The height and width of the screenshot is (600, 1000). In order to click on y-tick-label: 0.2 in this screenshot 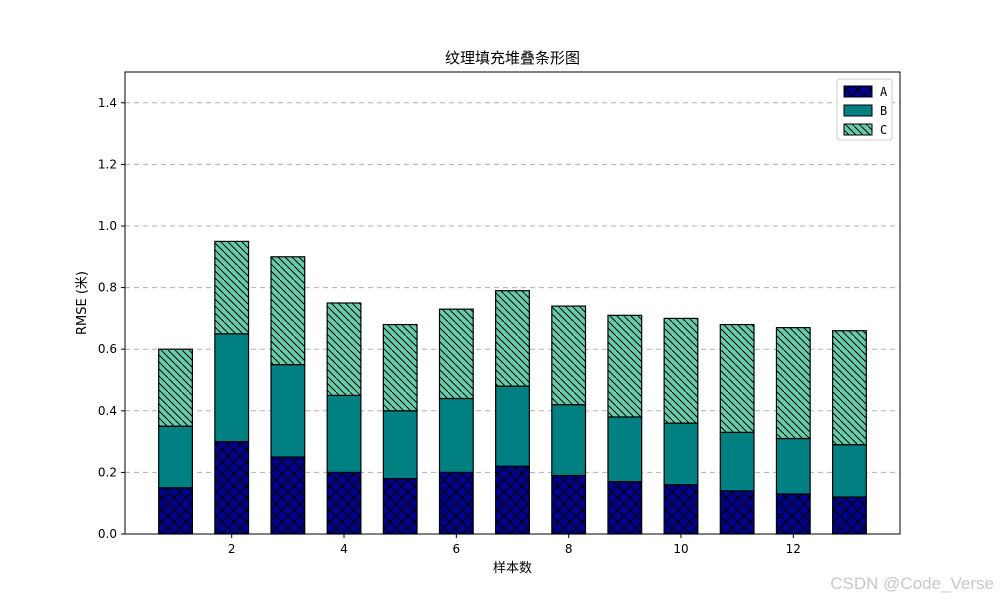, I will do `click(107, 472)`.